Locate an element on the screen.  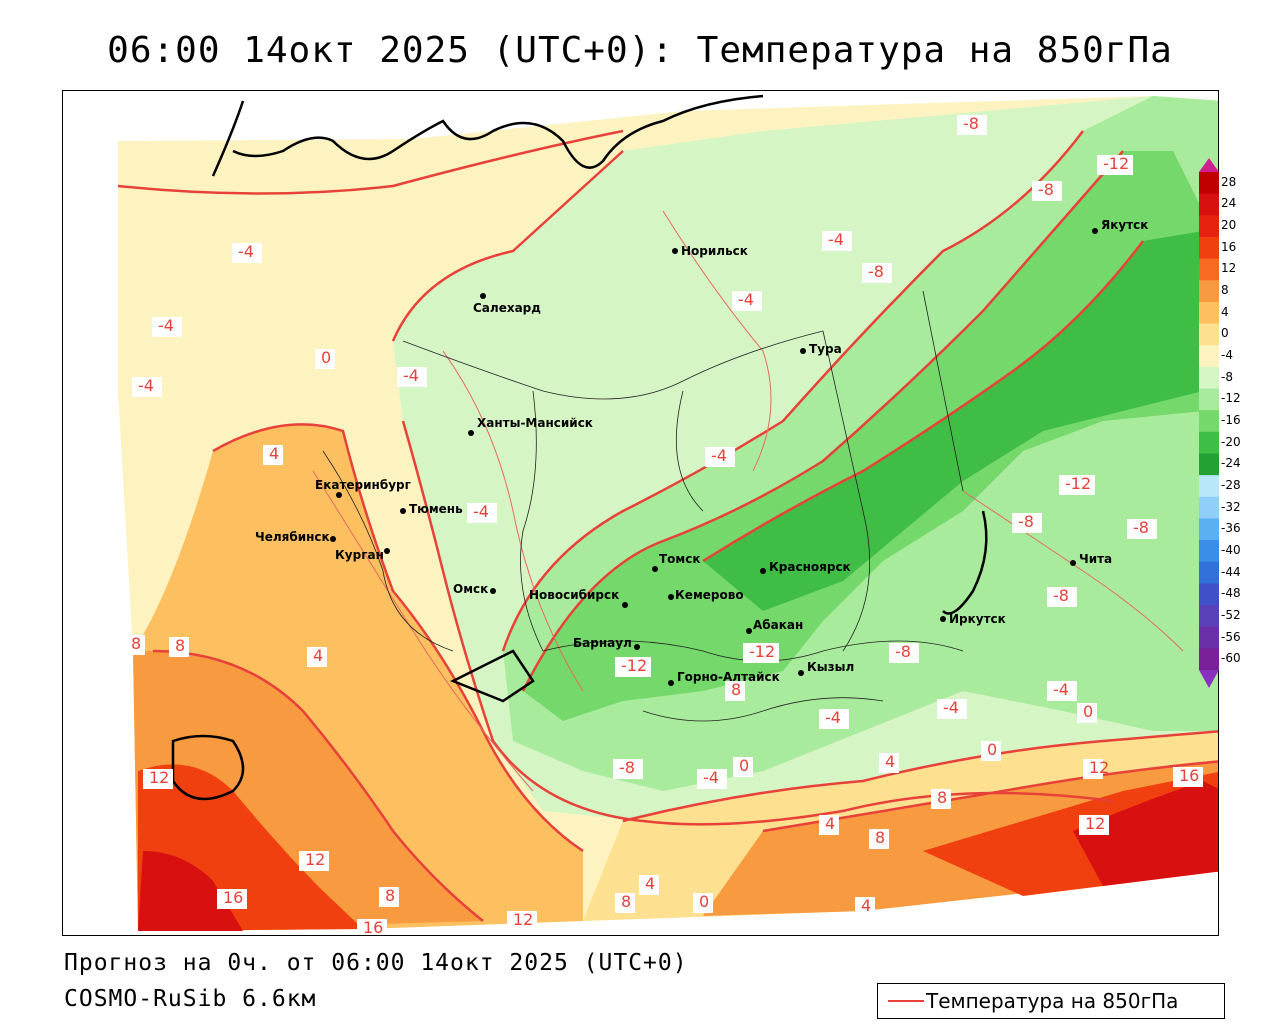
colorbar-tick-label: -48 is located at coordinates (1231, 593).